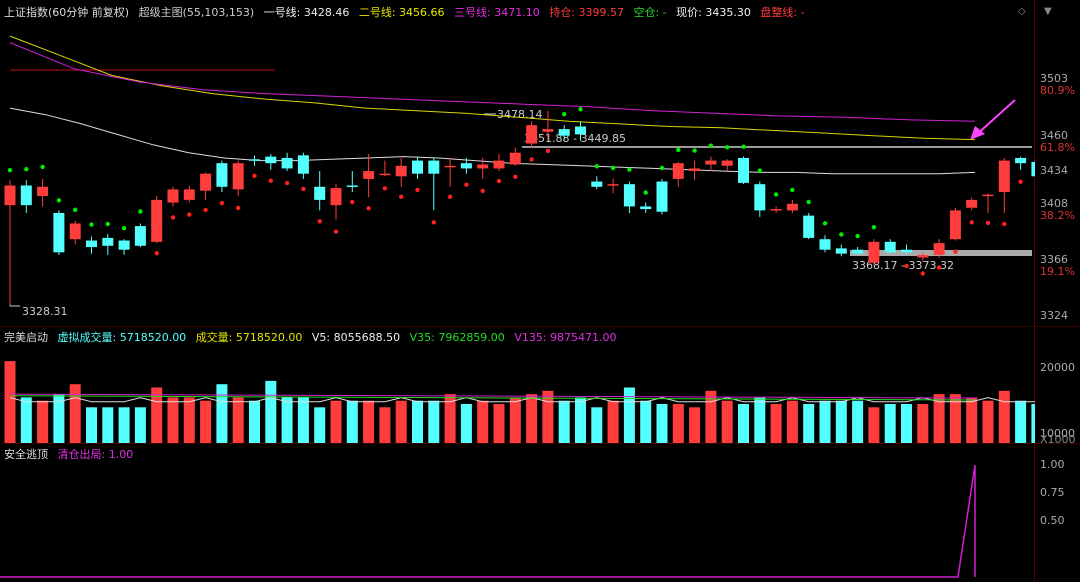 The width and height of the screenshot is (1080, 582). Describe the element at coordinates (306, 12) in the screenshot. I see `line1-value: 一号线: 3428.46` at that location.